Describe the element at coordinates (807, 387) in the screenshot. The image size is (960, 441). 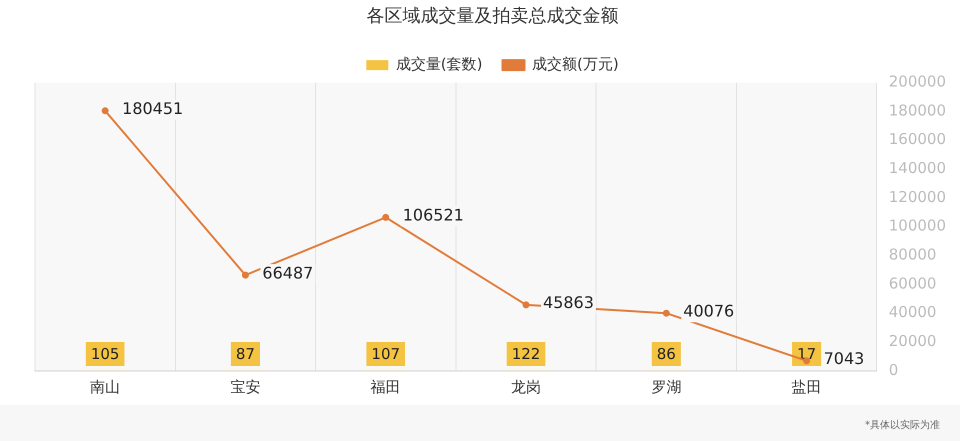
I see `x-tick-label: 盐田` at that location.